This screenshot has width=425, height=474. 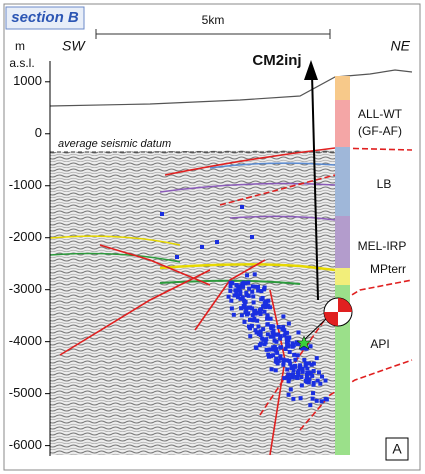 What do you see at coordinates (20, 46) in the screenshot?
I see `y-label: m` at bounding box center [20, 46].